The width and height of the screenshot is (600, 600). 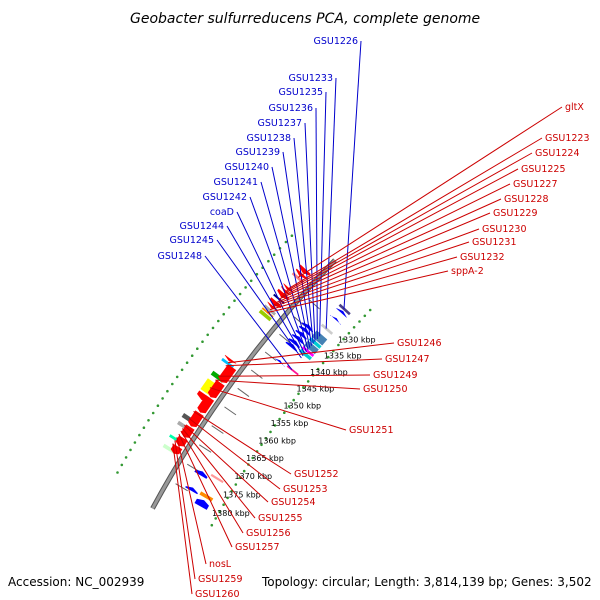 What do you see at coordinates (300, 92) in the screenshot?
I see `gene-label: GSU1235` at bounding box center [300, 92].